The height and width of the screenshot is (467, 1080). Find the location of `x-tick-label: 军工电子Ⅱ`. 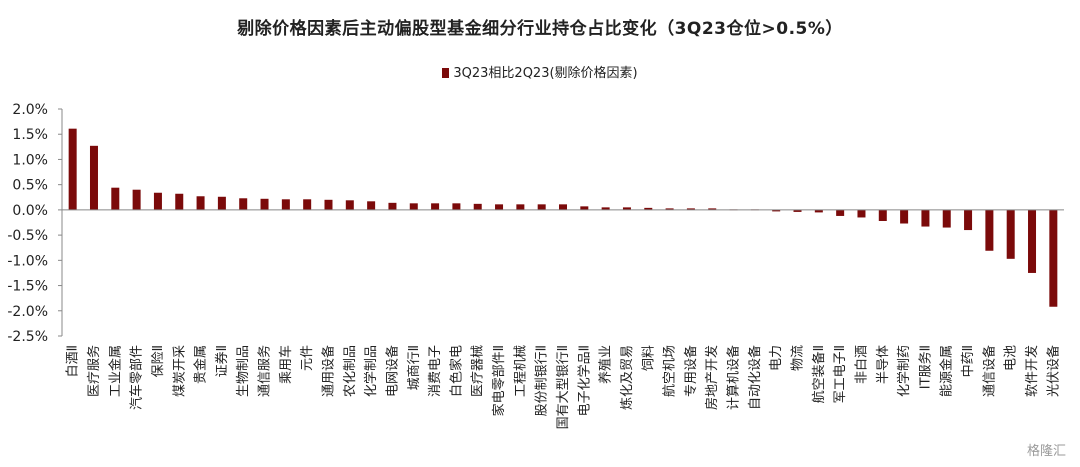

x-tick-label: 军工电子Ⅱ is located at coordinates (840, 374).